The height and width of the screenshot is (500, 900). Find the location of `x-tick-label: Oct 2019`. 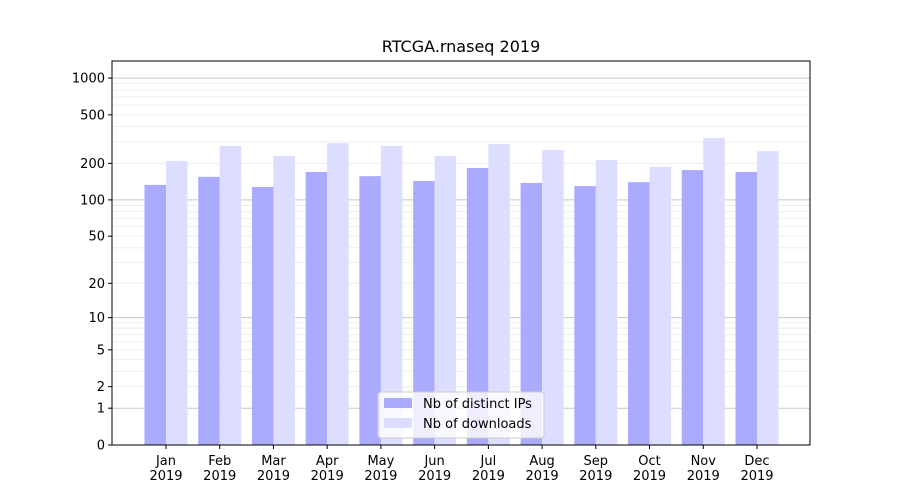

x-tick-label: Oct 2019 is located at coordinates (649, 469).